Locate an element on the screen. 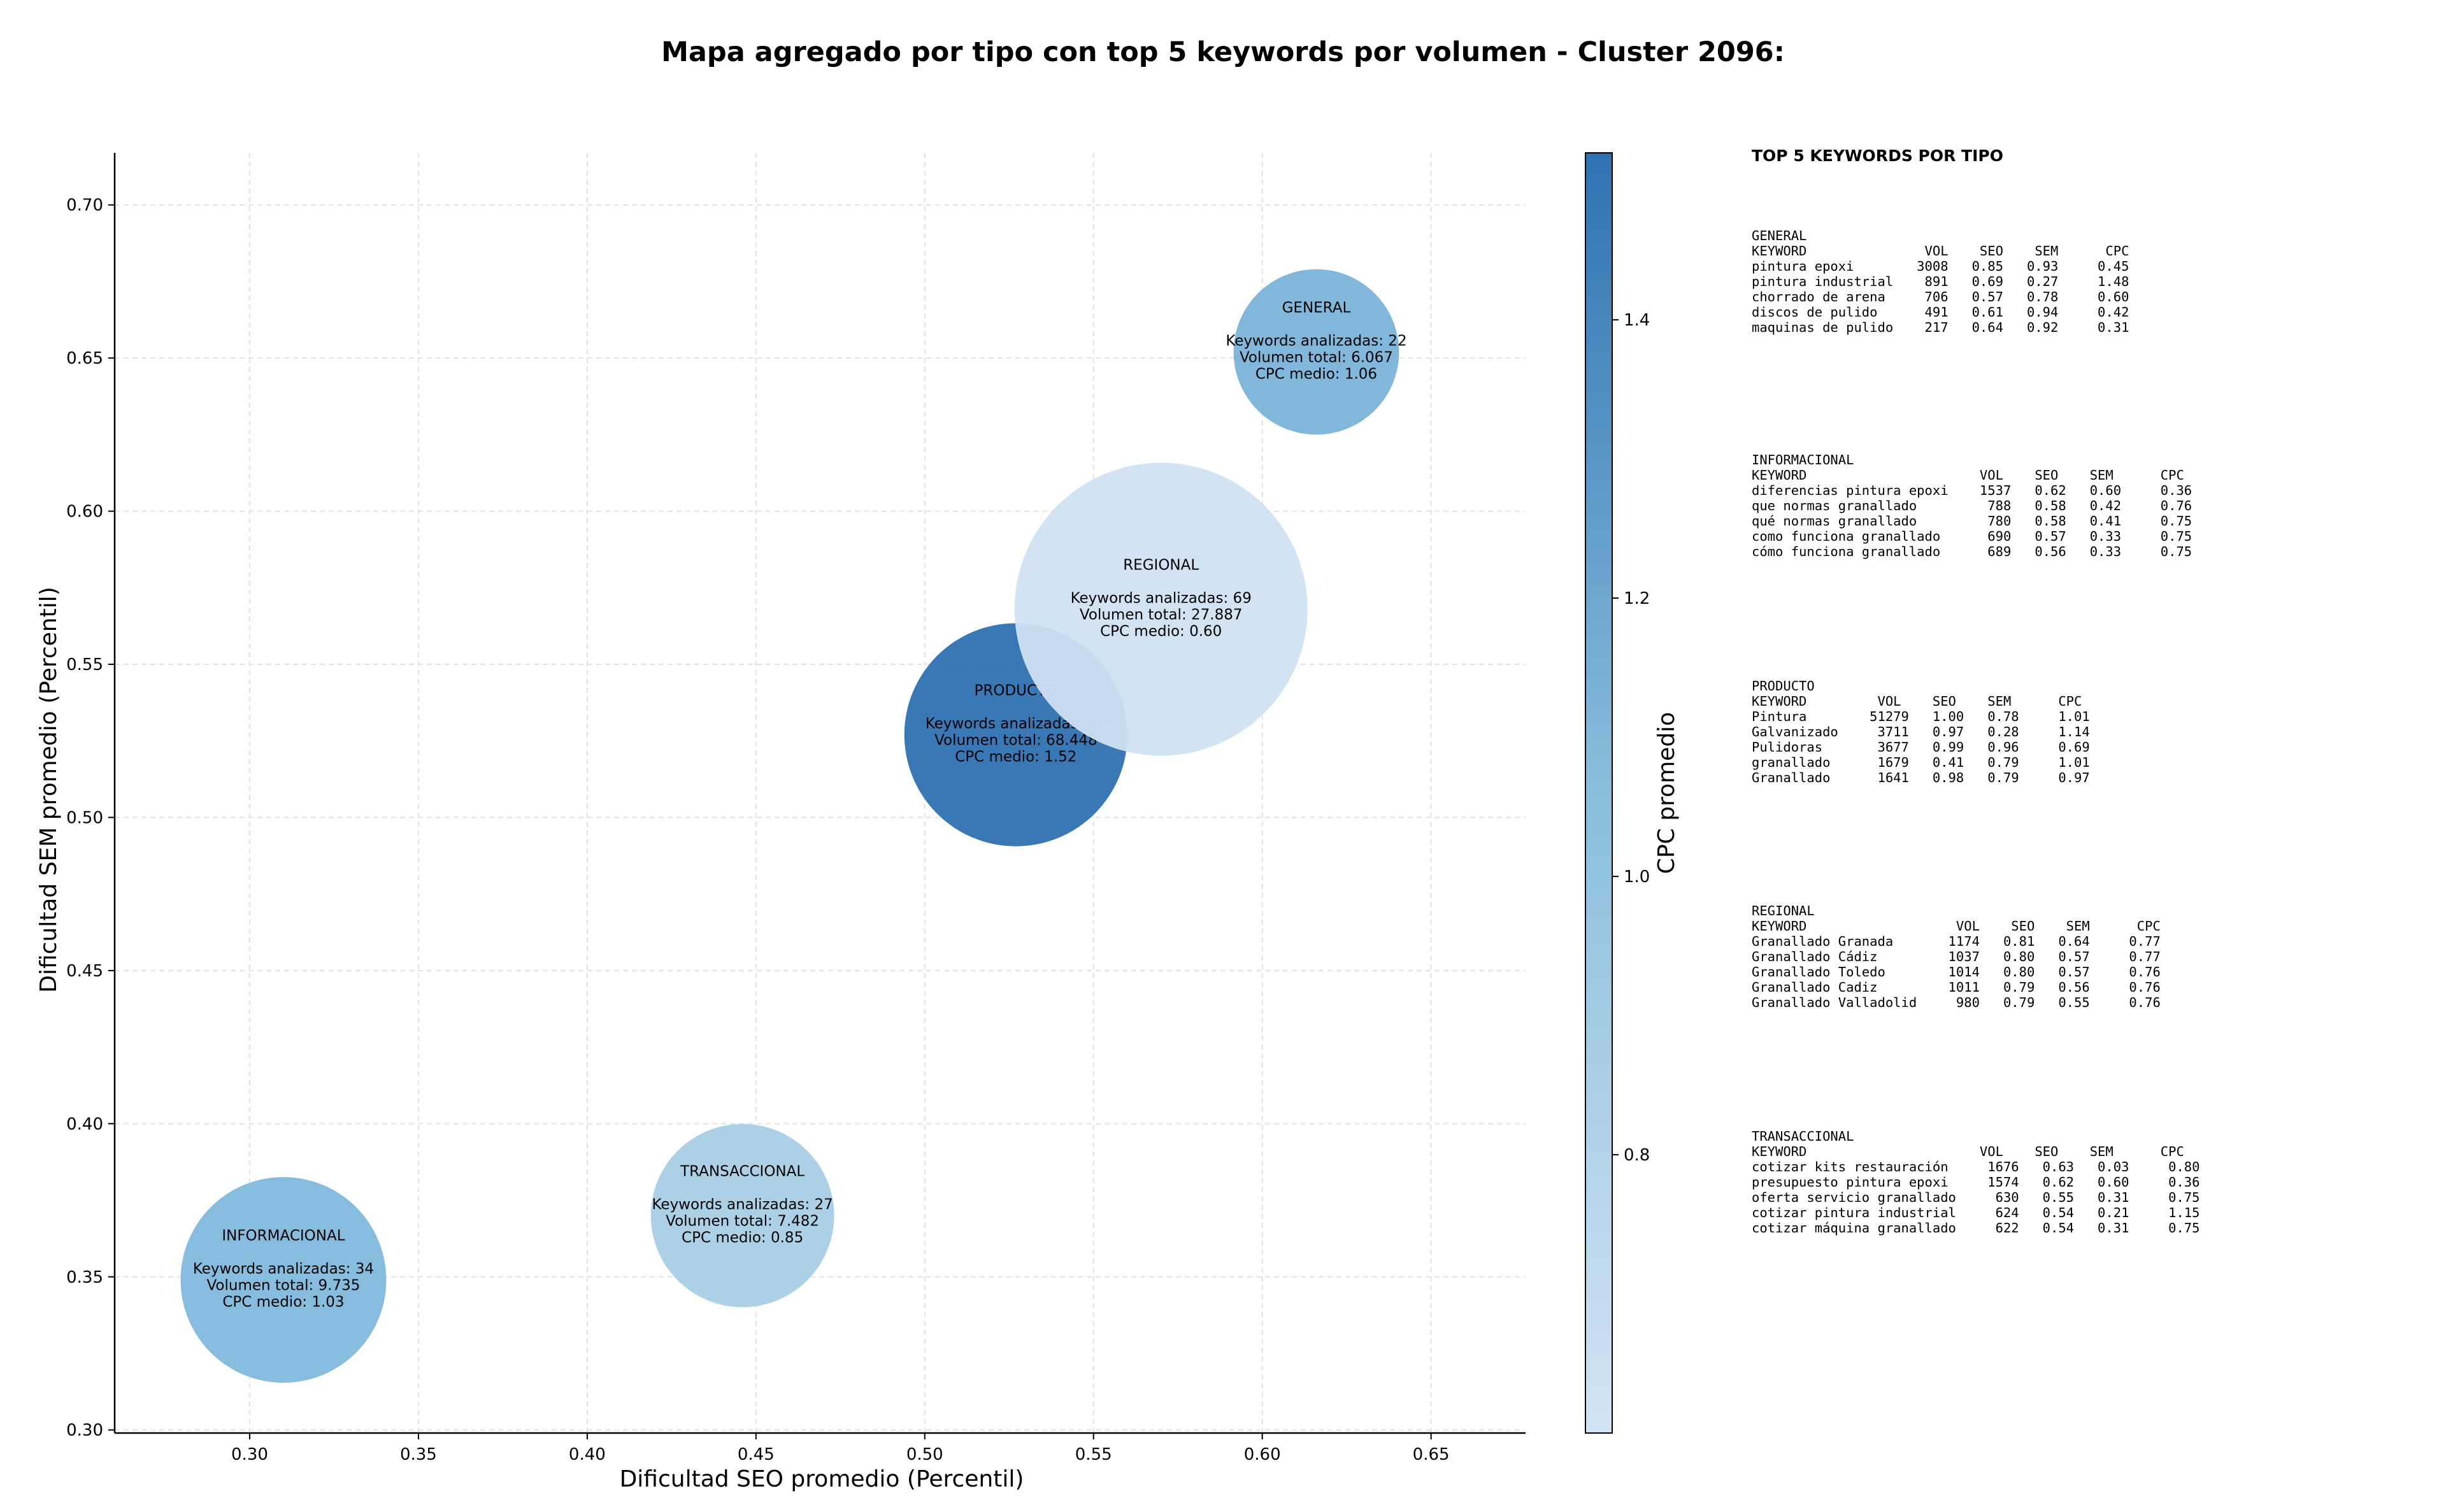 Image resolution: width=2446 pixels, height=1512 pixels. bubble-label: INFORMACIONAL is located at coordinates (283, 1236).